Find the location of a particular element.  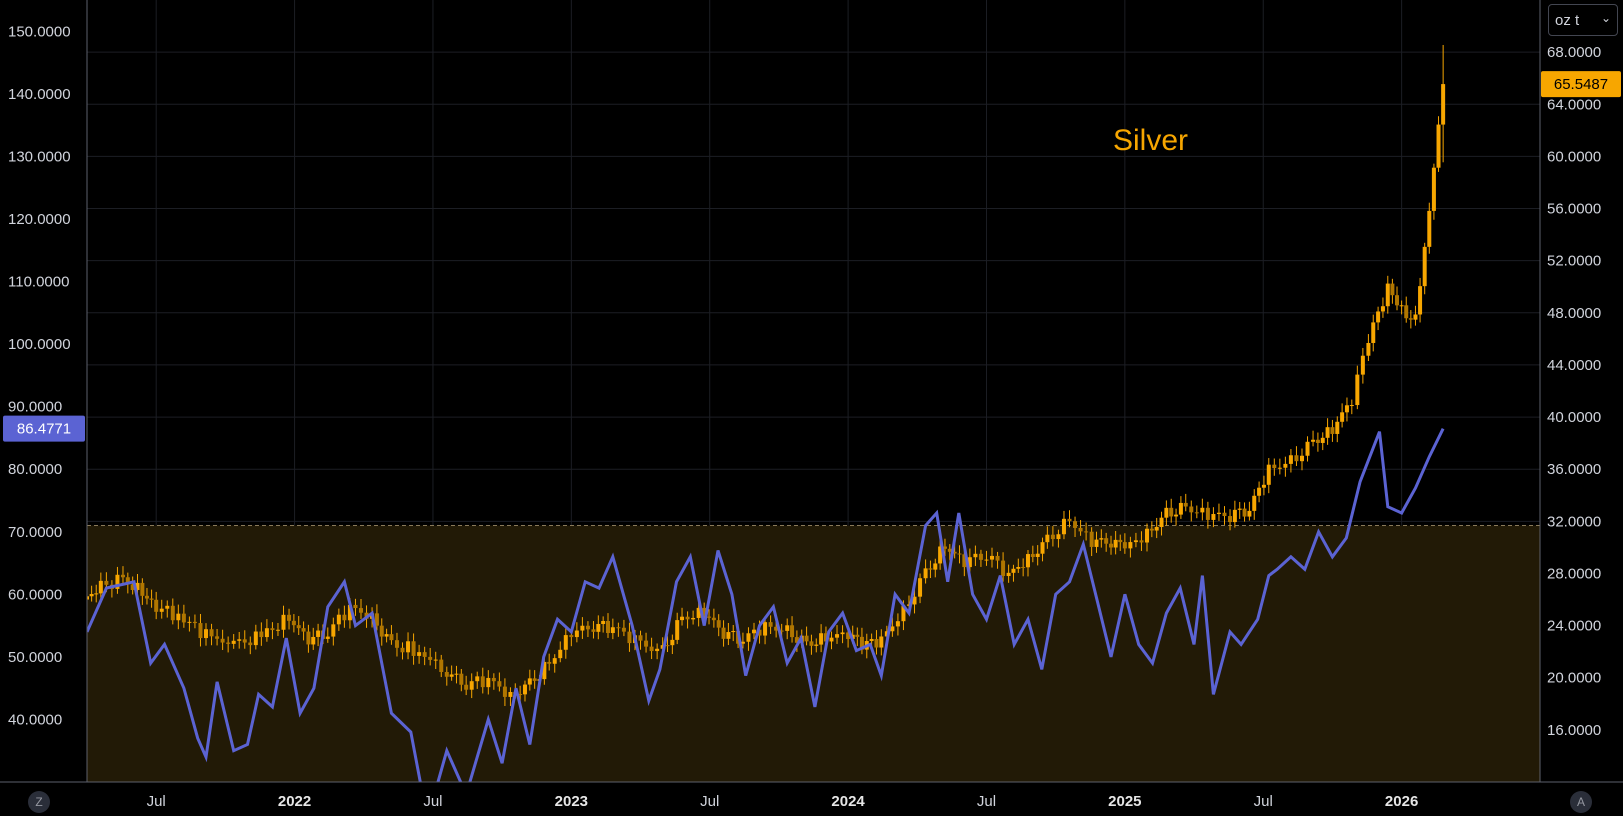

right-tick-label: 68.0000 is located at coordinates (1574, 52).